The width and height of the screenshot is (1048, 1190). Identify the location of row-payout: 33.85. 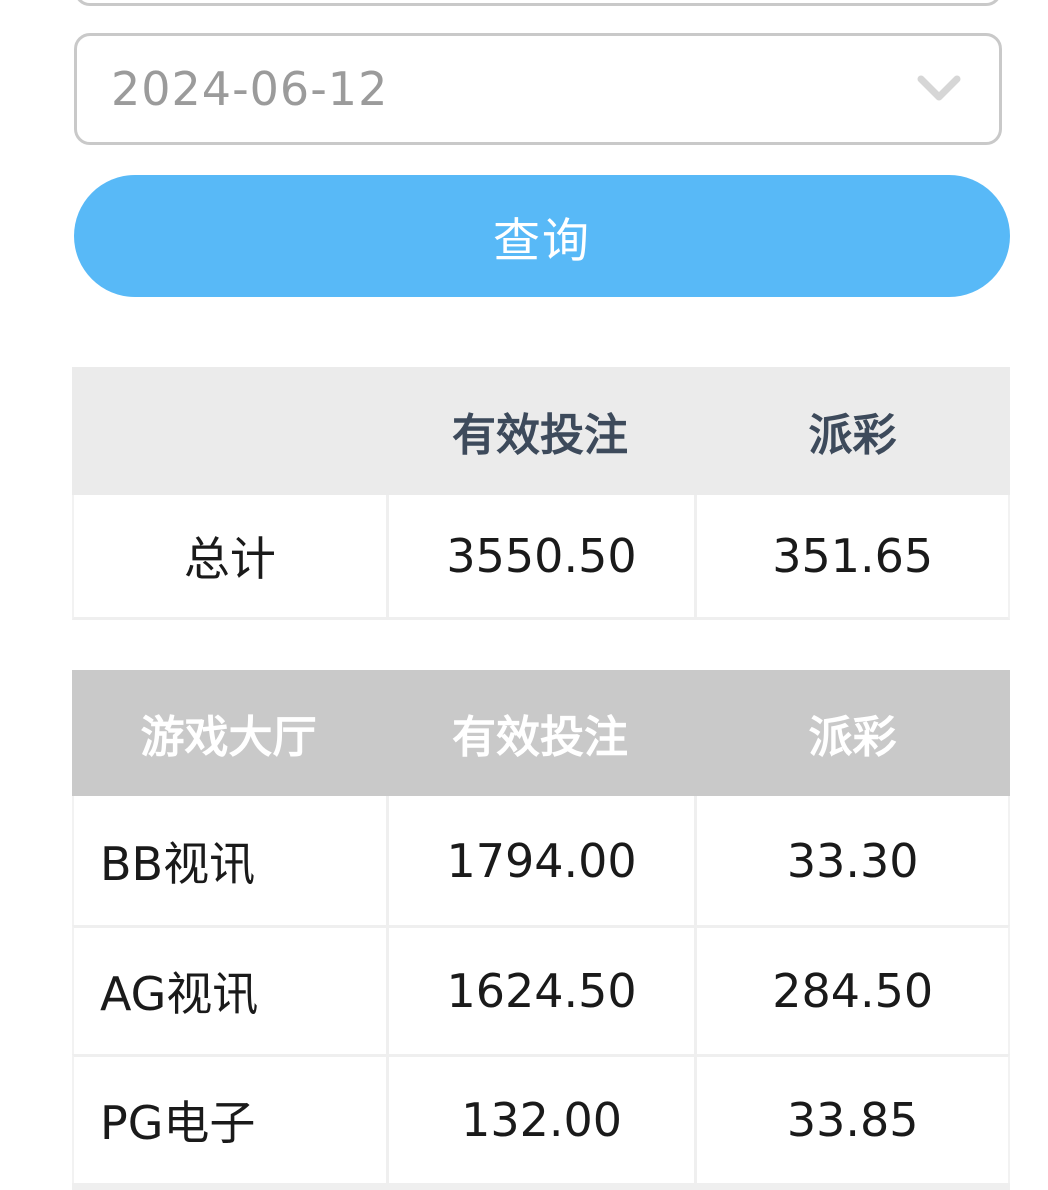
(851, 1120).